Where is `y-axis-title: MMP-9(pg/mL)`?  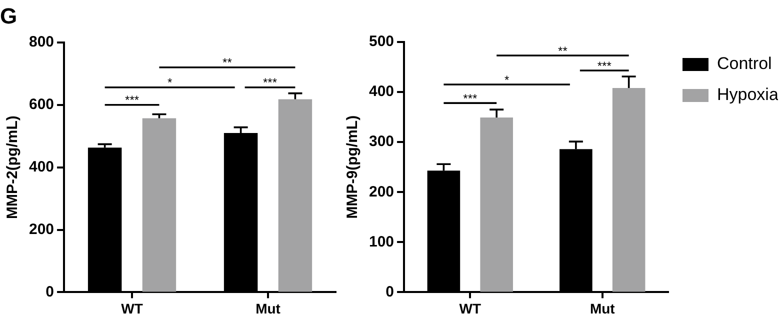
y-axis-title: MMP-9(pg/mL) is located at coordinates (353, 167).